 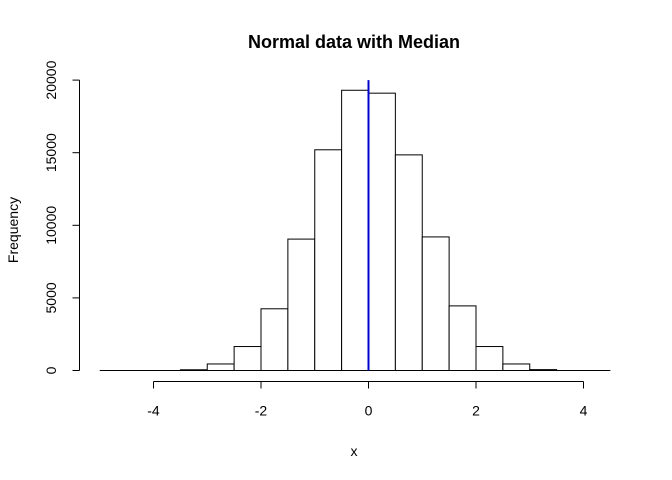 What do you see at coordinates (51, 152) in the screenshot?
I see `y-tick-label: 15000` at bounding box center [51, 152].